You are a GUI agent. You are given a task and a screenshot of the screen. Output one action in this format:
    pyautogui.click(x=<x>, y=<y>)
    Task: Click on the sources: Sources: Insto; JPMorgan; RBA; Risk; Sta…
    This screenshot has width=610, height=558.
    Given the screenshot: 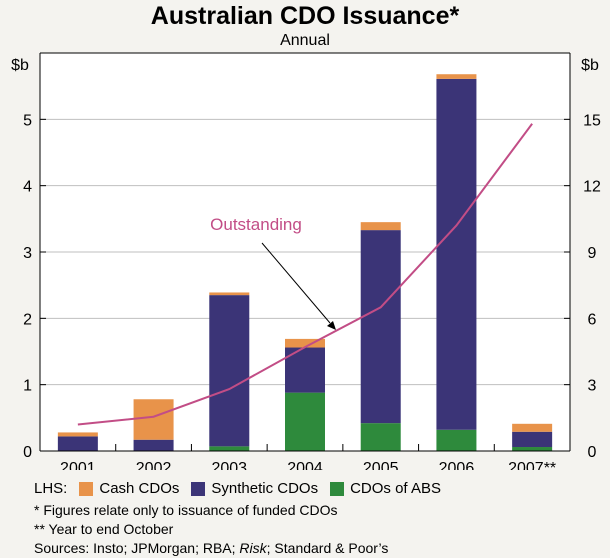 What is the action you would take?
    pyautogui.click(x=211, y=548)
    